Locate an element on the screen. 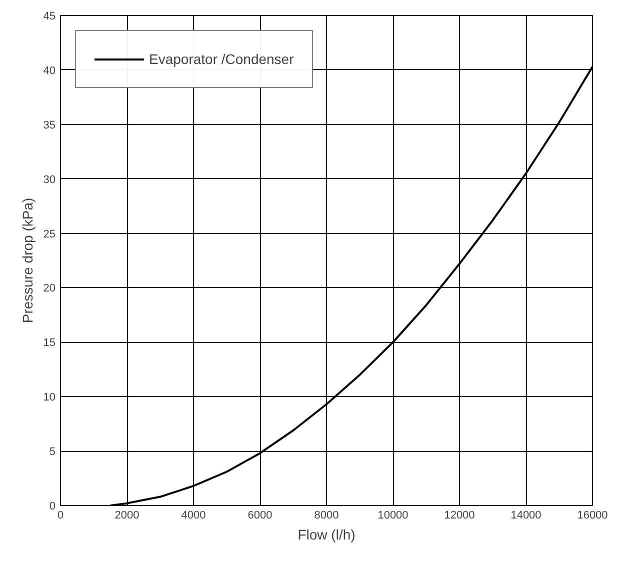 The image size is (617, 564). y-tick-label: 30 is located at coordinates (49, 180).